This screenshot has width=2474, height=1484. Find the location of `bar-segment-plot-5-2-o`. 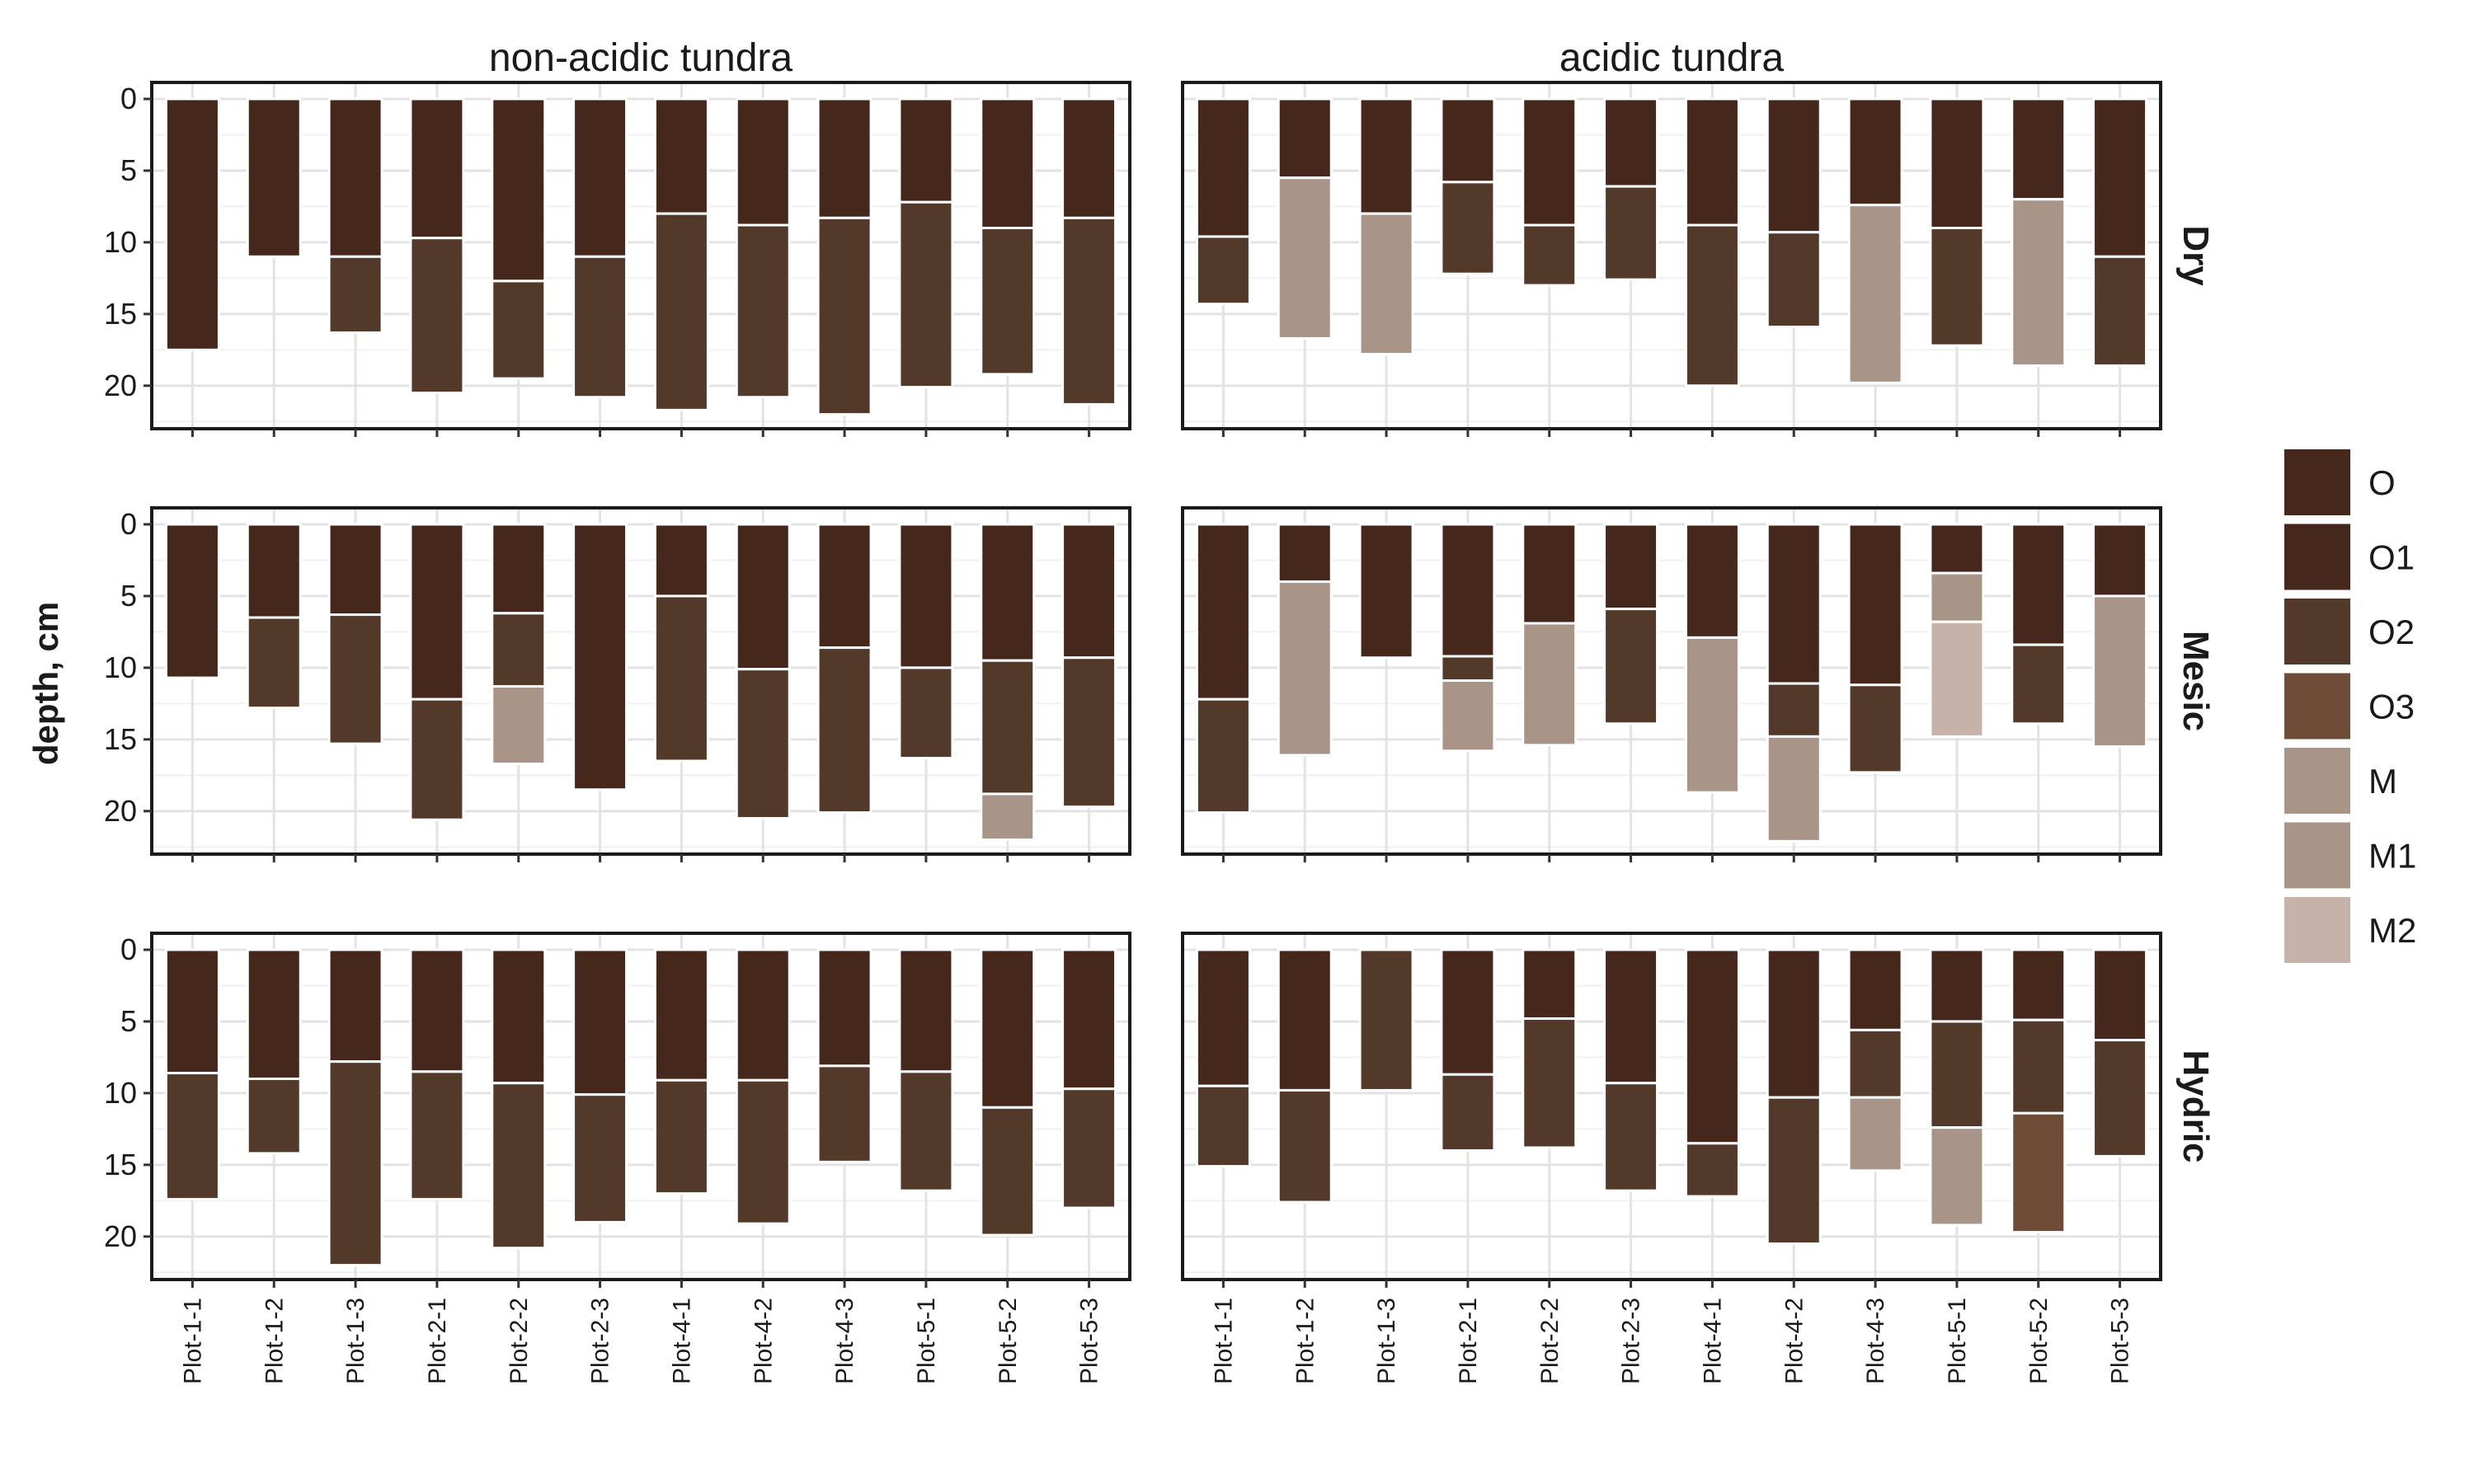

bar-segment-plot-5-2-o is located at coordinates (2039, 149).